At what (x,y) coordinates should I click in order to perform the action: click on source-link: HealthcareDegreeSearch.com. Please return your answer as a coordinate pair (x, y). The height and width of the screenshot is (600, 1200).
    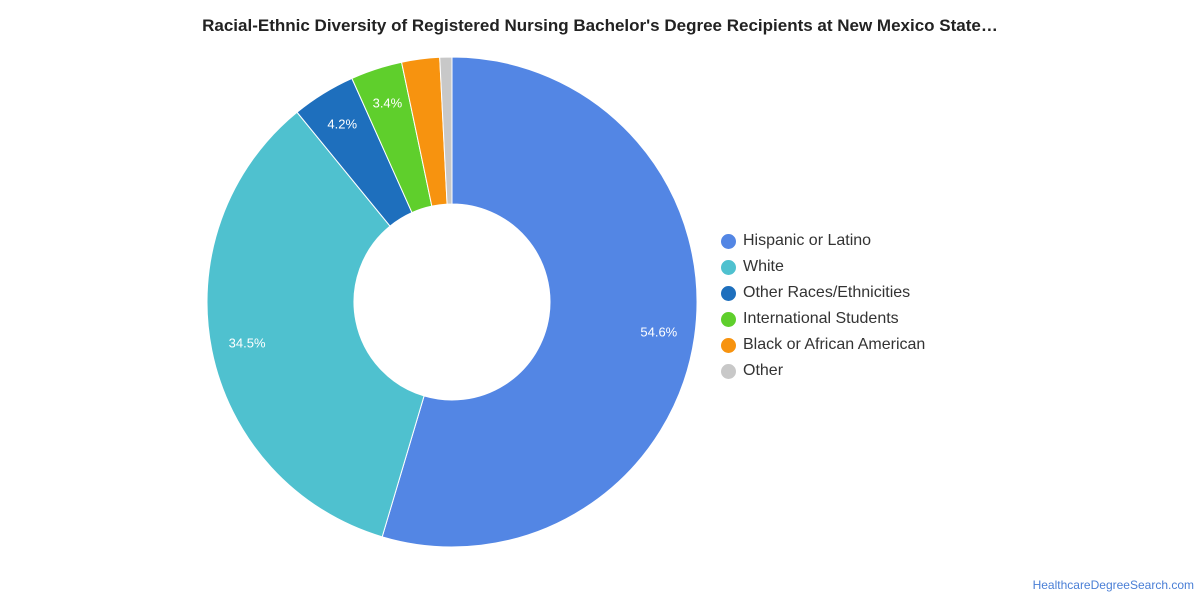
    Looking at the image, I should click on (1113, 585).